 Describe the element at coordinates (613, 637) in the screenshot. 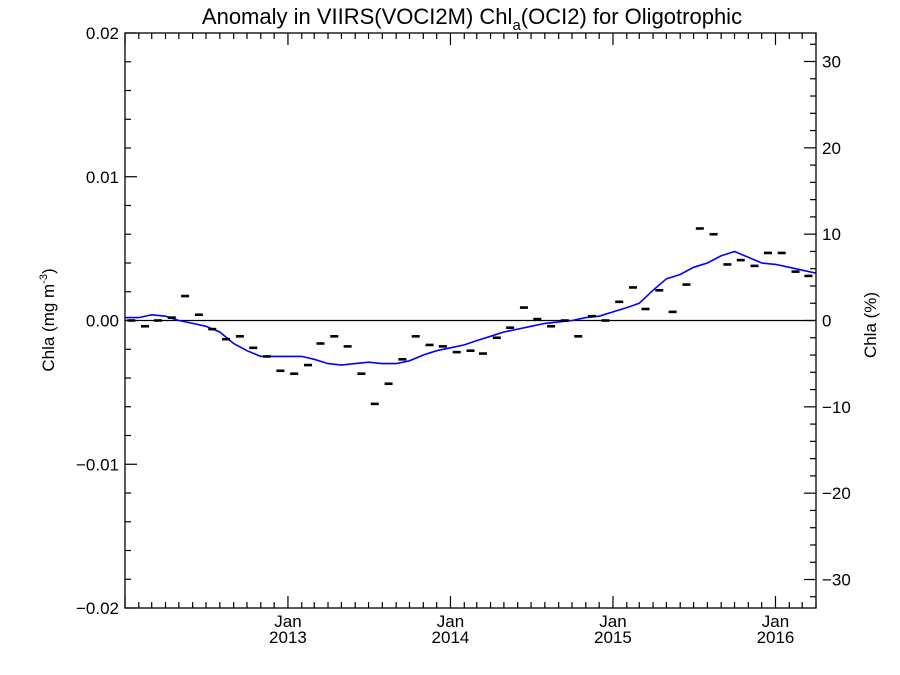

I see `x-tick-label-year: 2015` at that location.